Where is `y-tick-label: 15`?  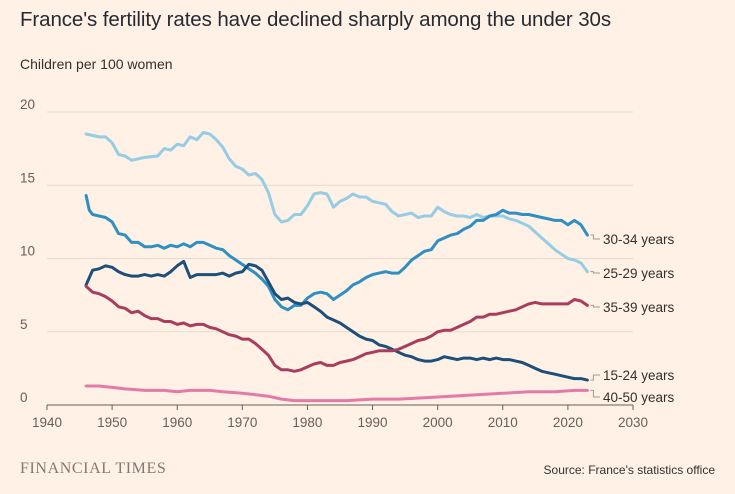 y-tick-label: 15 is located at coordinates (27, 177).